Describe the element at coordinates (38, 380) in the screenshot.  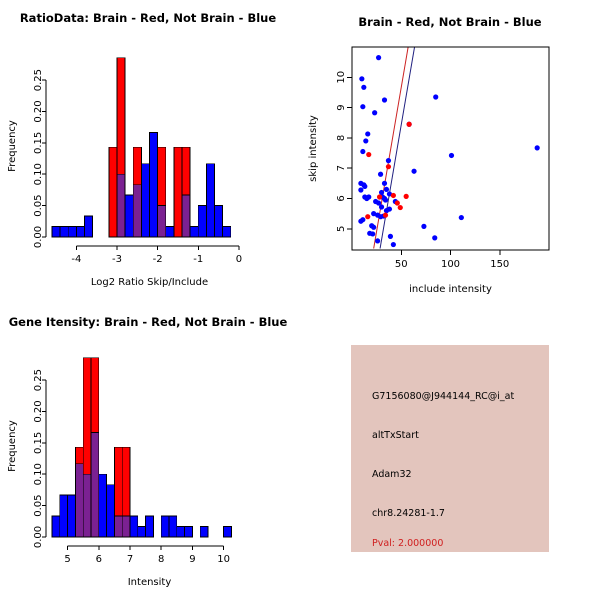
I see `y-tick-label: 0.25` at that location.